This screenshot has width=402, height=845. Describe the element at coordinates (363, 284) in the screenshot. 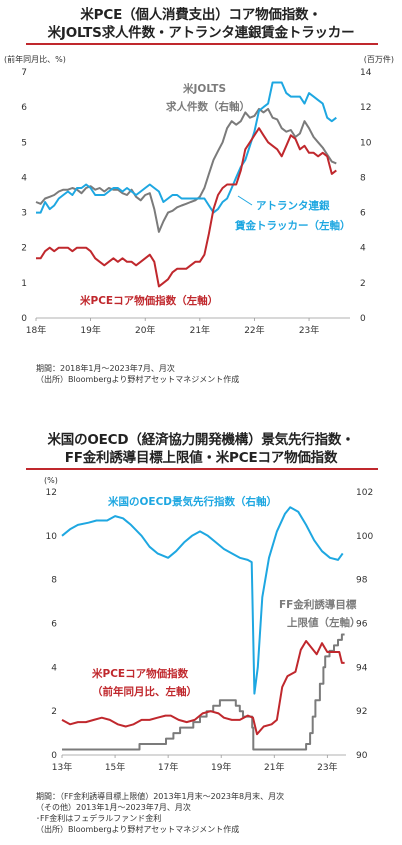

I see `chart1-y-right-tick: 2` at that location.